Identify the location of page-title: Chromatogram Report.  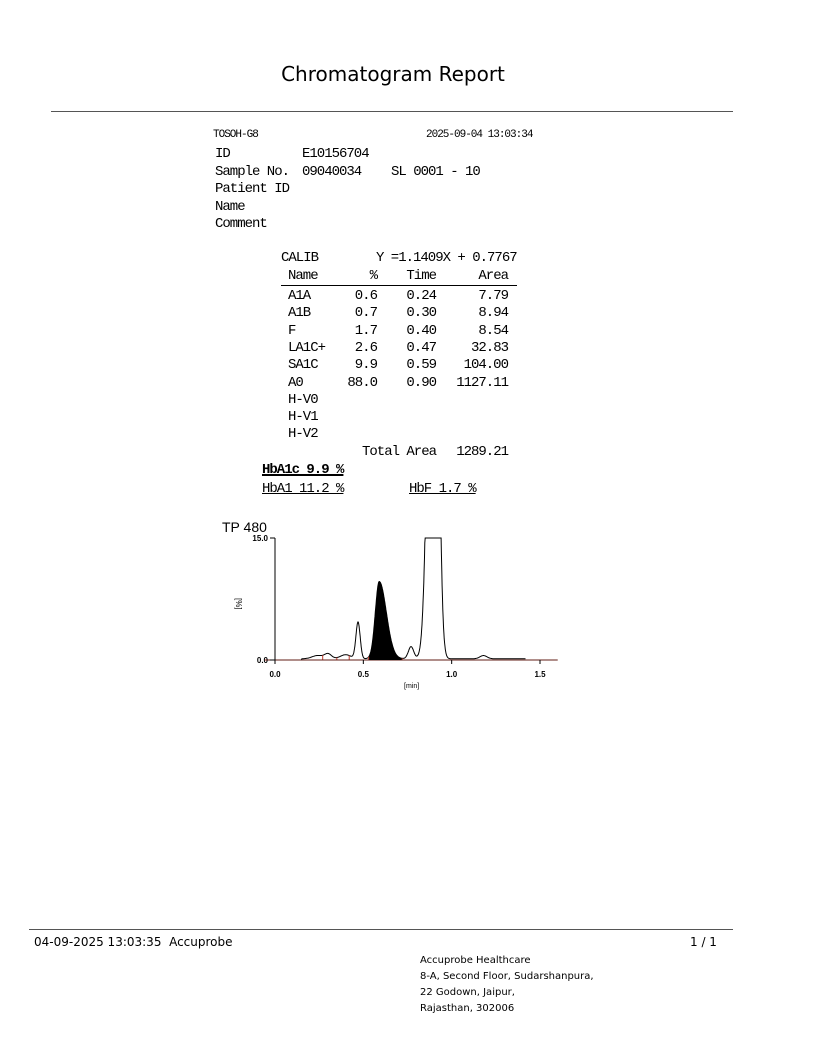
(393, 74).